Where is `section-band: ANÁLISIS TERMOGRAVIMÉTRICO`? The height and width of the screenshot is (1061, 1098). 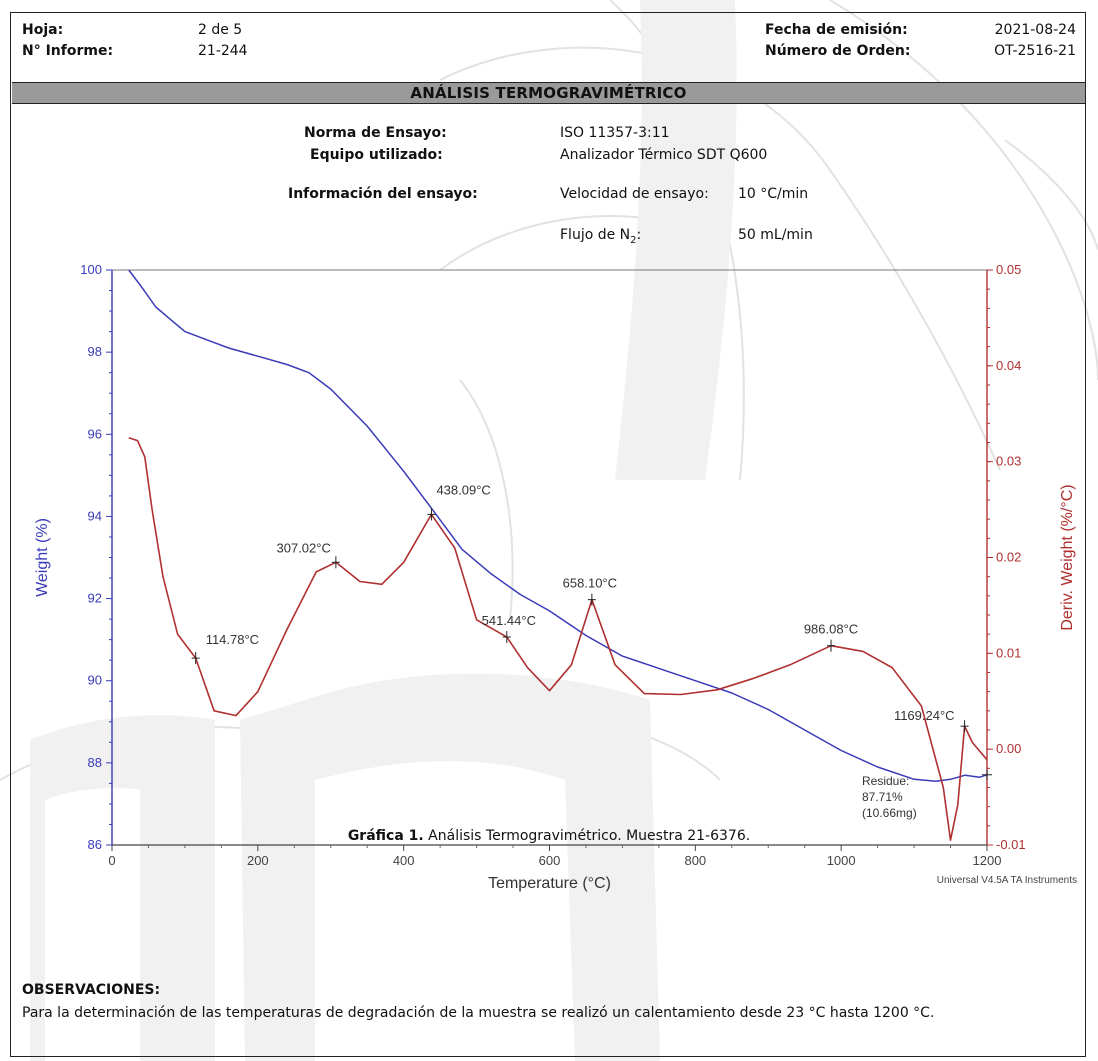 section-band: ANÁLISIS TERMOGRAVIMÉTRICO is located at coordinates (548, 93).